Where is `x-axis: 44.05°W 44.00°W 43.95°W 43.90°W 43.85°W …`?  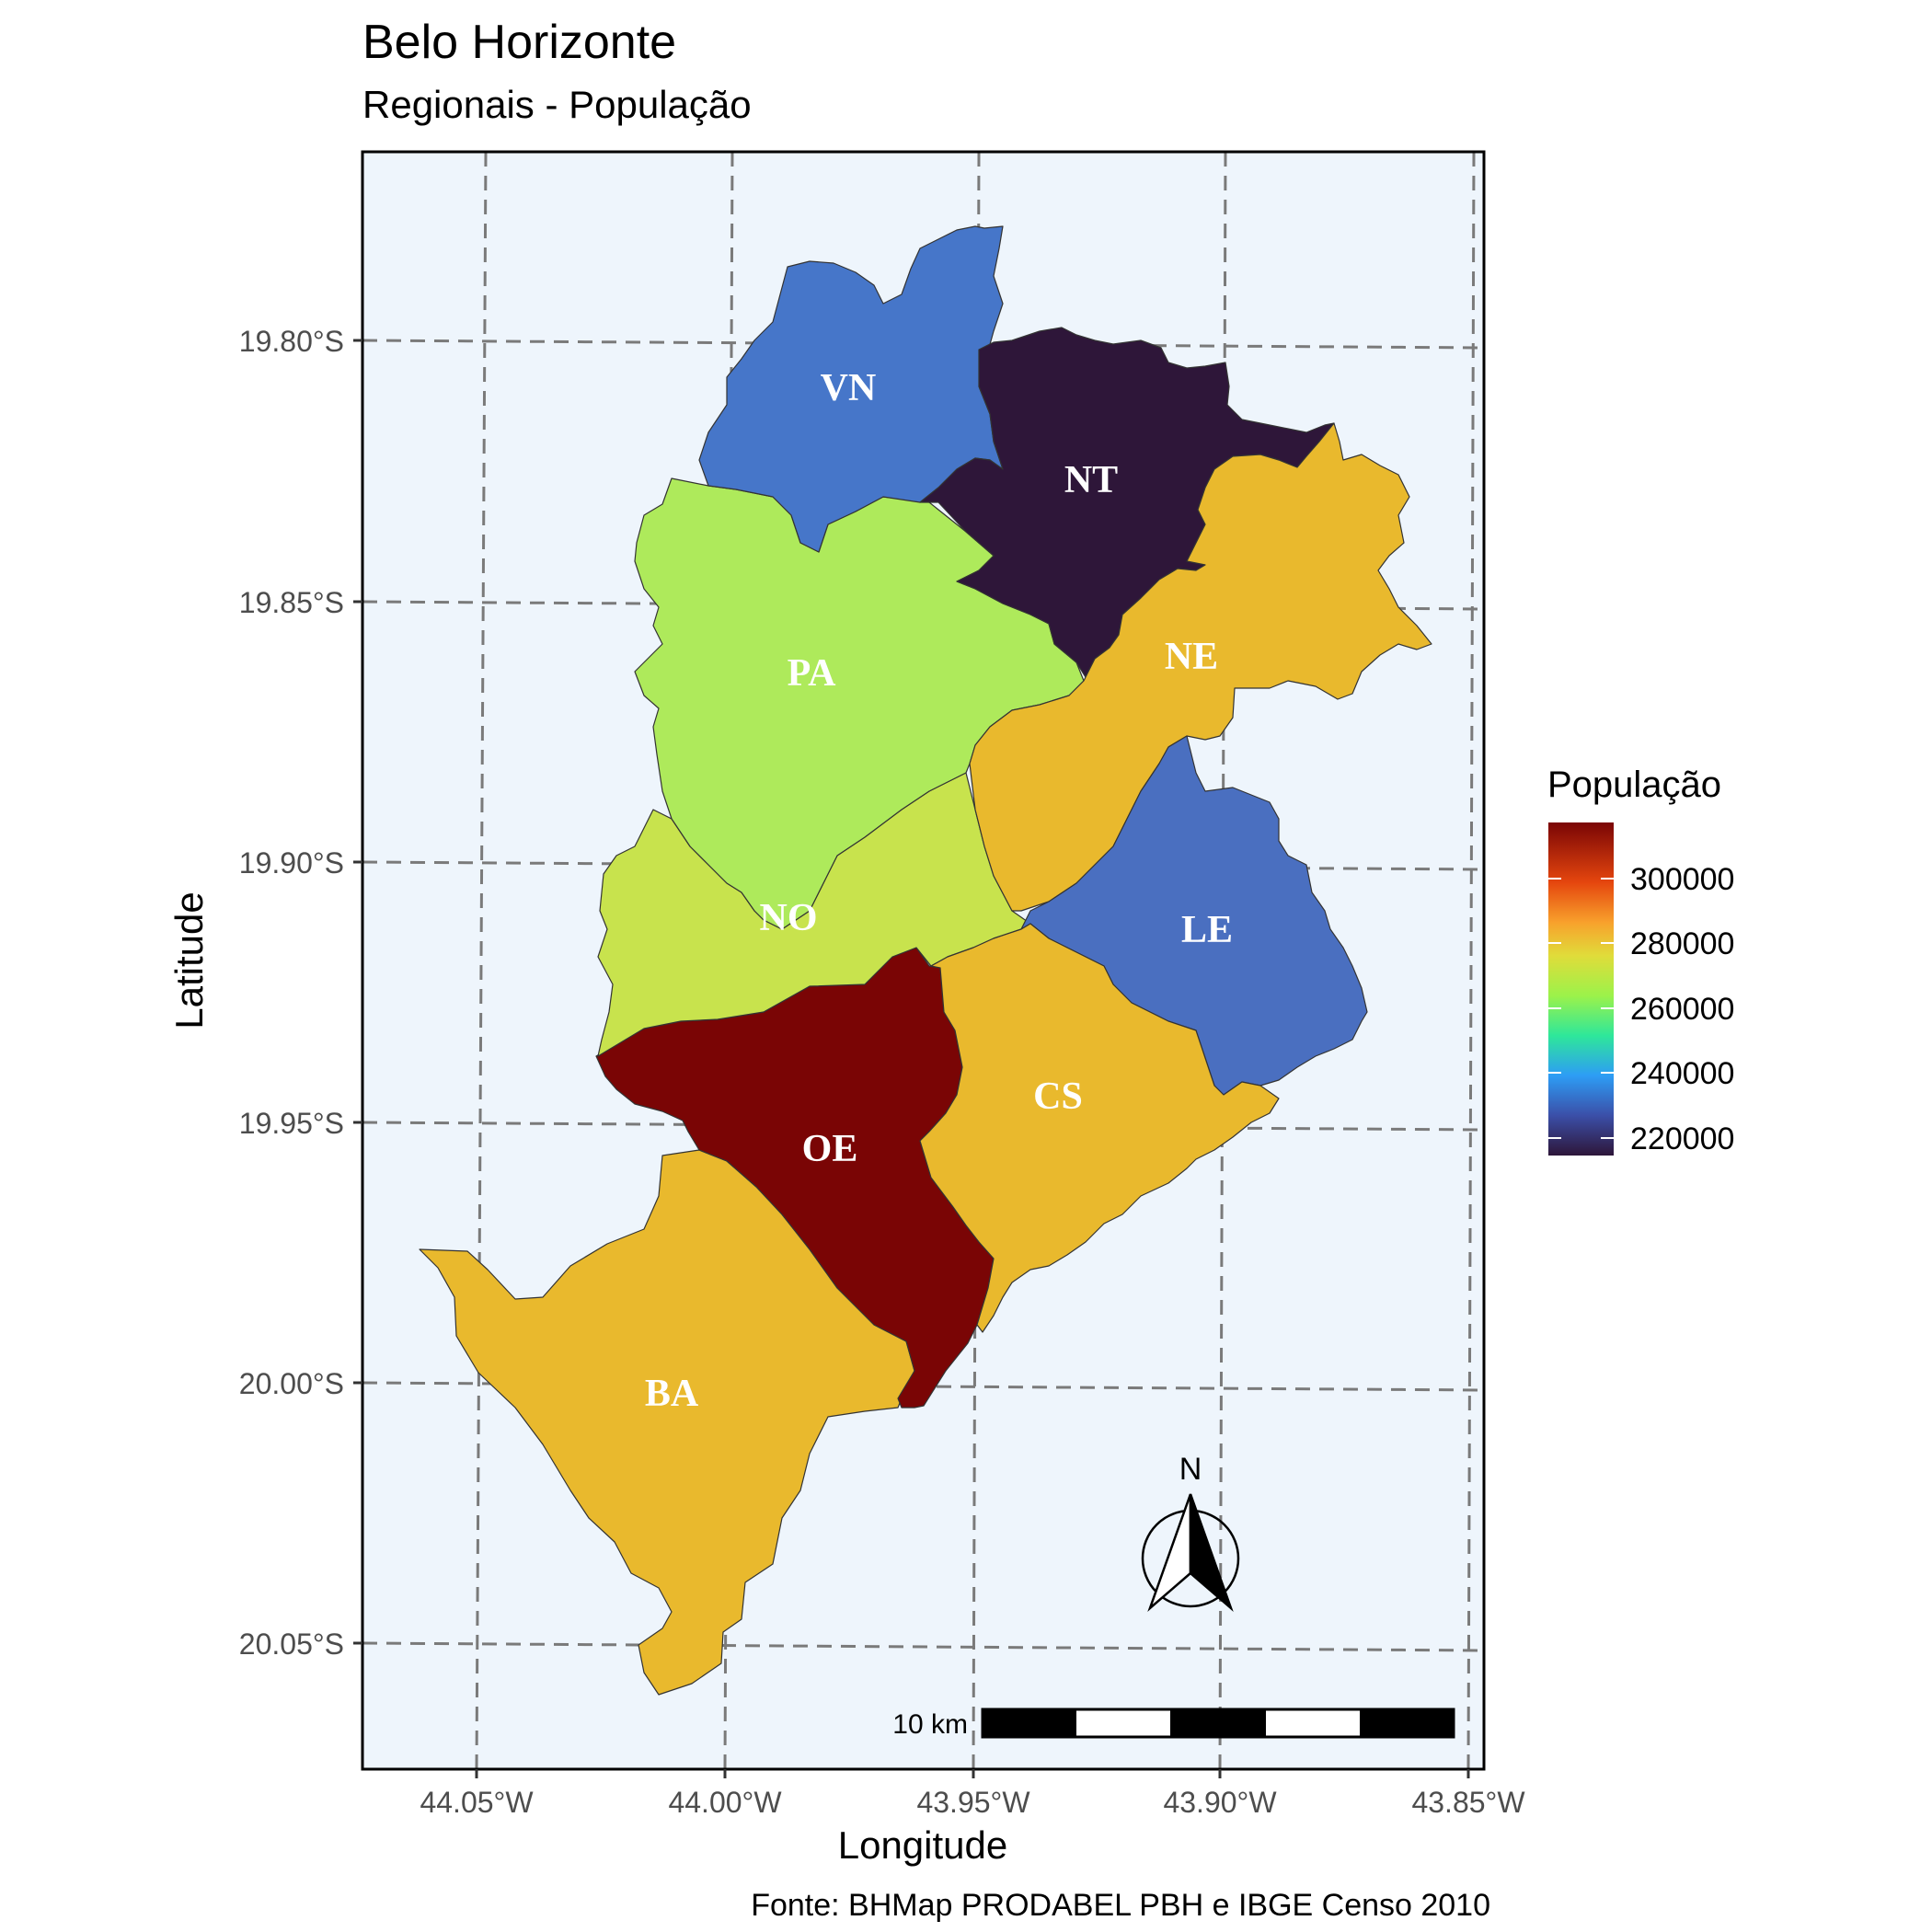 x-axis: 44.05°W 44.00°W 43.95°W 43.90°W 43.85°W … is located at coordinates (972, 1818).